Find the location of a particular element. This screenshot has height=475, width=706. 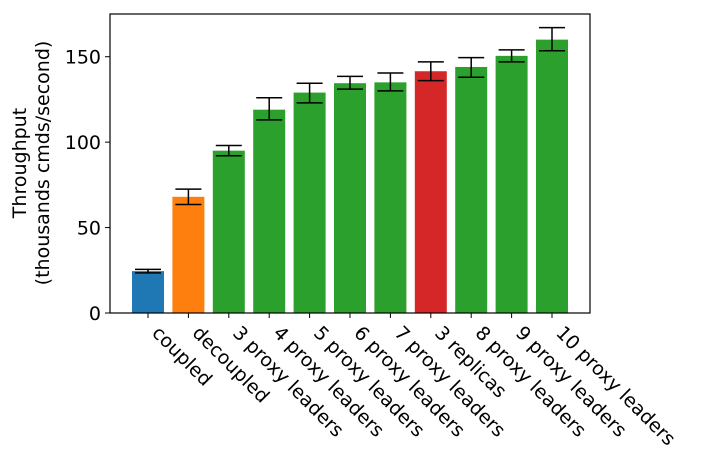

y-axis-label-line-1: Throughput is located at coordinates (20, 163).